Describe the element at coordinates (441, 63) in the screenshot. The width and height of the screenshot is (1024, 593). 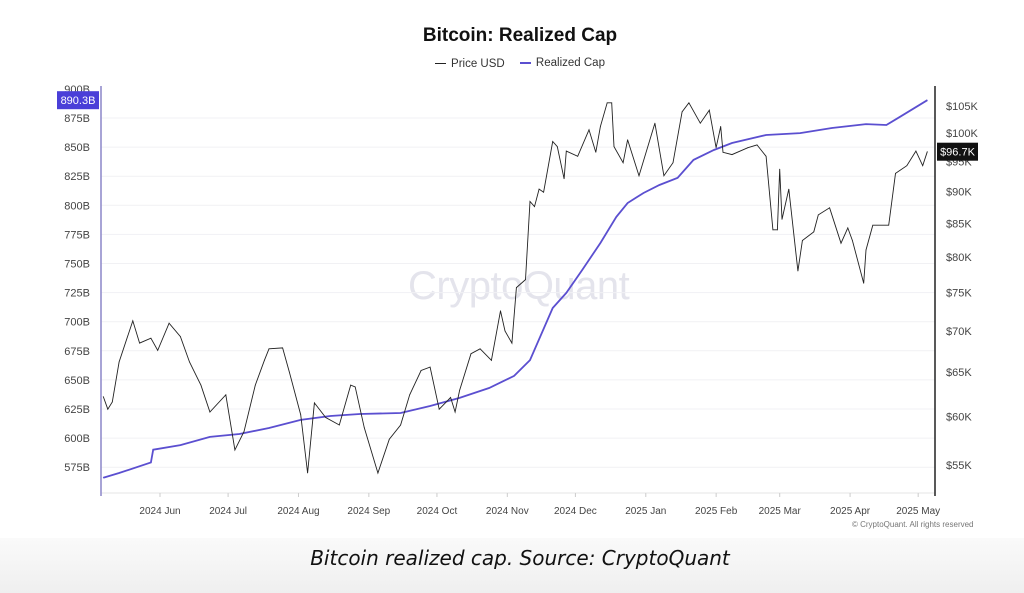
I see `legend-swatch-price` at that location.